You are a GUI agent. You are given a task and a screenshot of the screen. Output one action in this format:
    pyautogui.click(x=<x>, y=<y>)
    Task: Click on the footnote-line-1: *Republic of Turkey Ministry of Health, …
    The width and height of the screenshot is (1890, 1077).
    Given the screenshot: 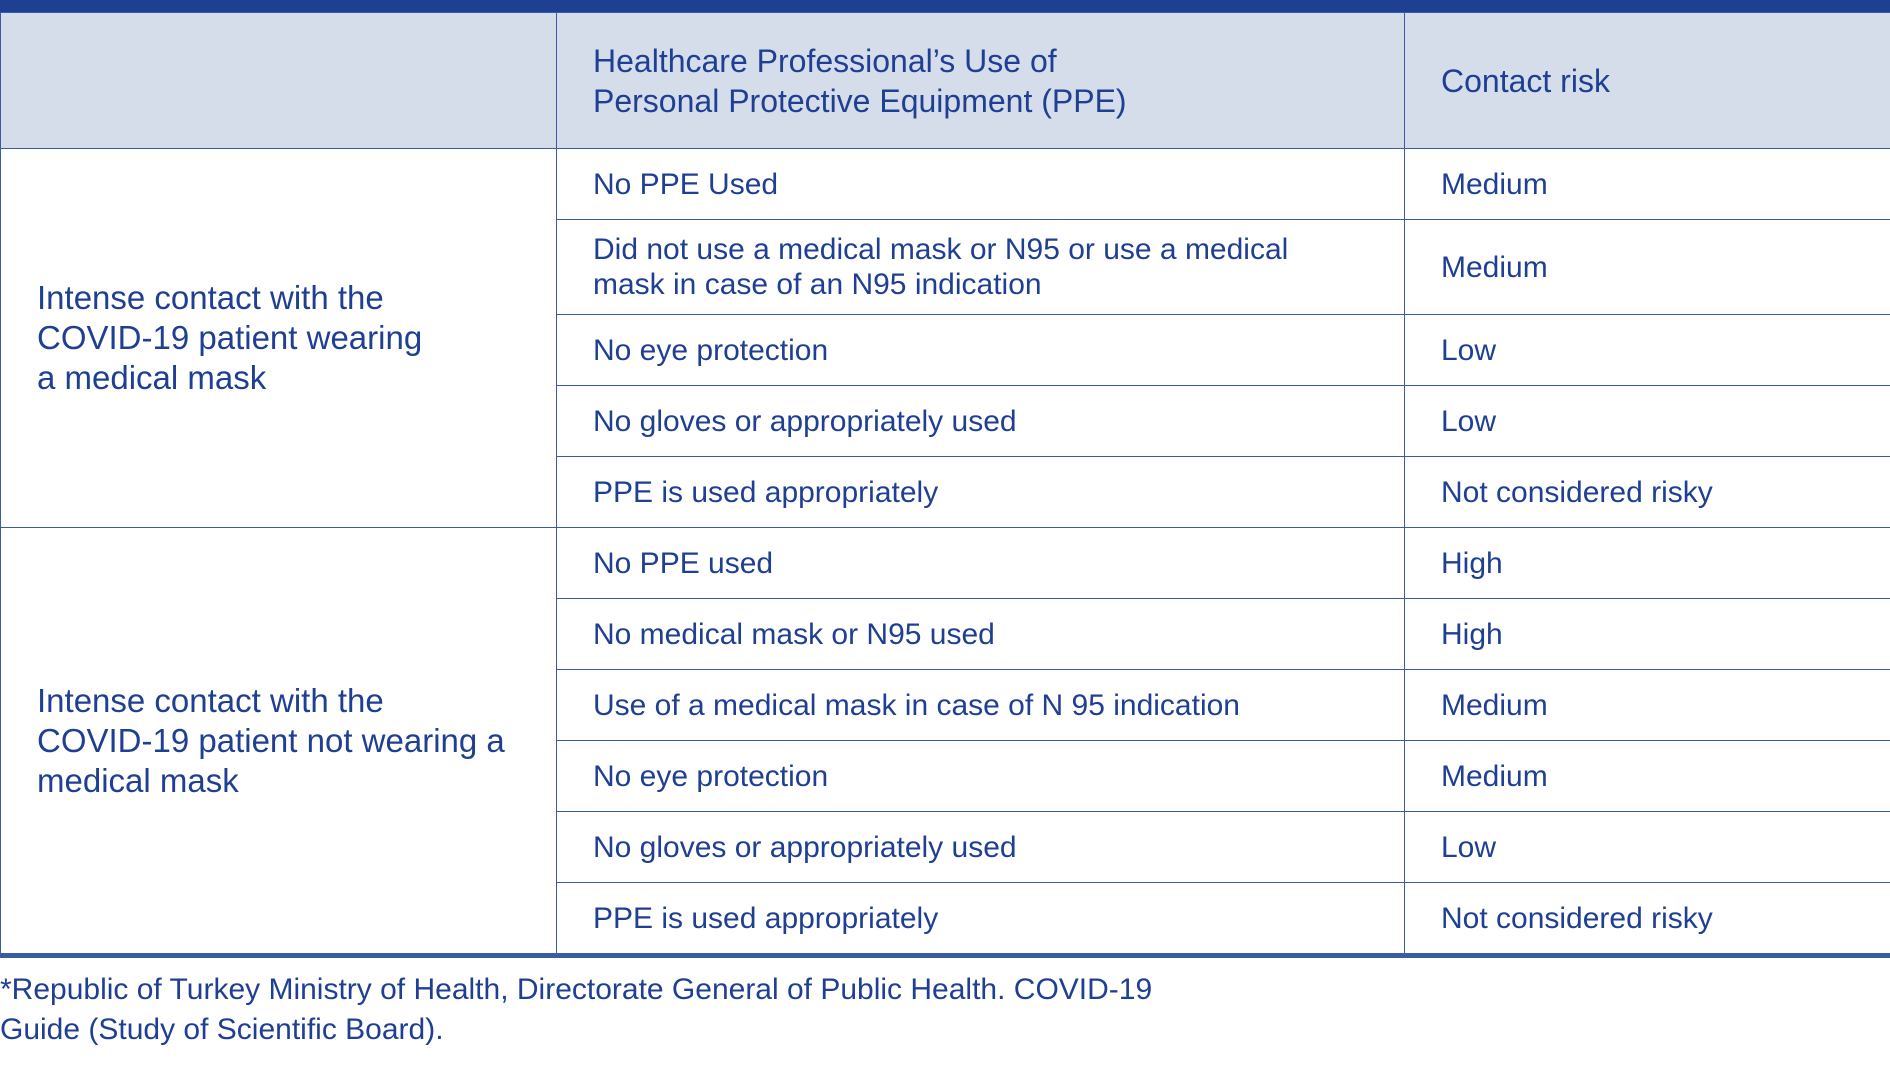 What is the action you would take?
    pyautogui.click(x=576, y=989)
    